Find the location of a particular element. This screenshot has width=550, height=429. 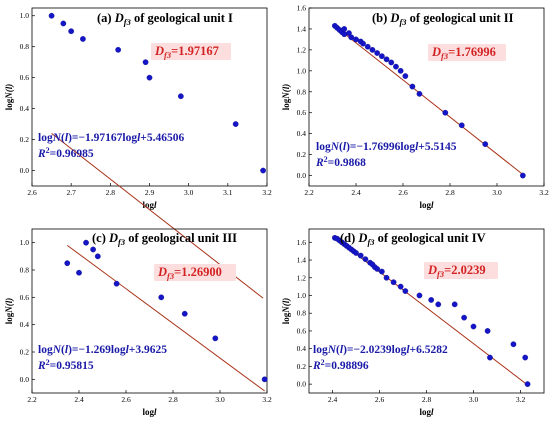

df-label-box is located at coordinates (195, 272).